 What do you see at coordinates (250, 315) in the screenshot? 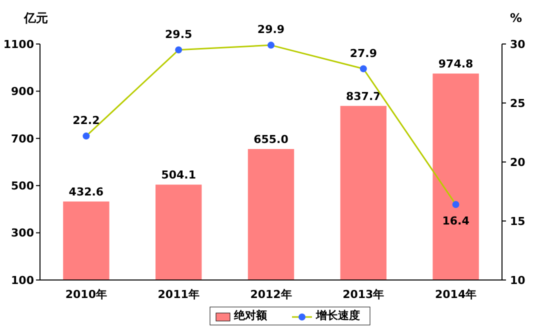
I see `legend-label: 绝对额` at bounding box center [250, 315].